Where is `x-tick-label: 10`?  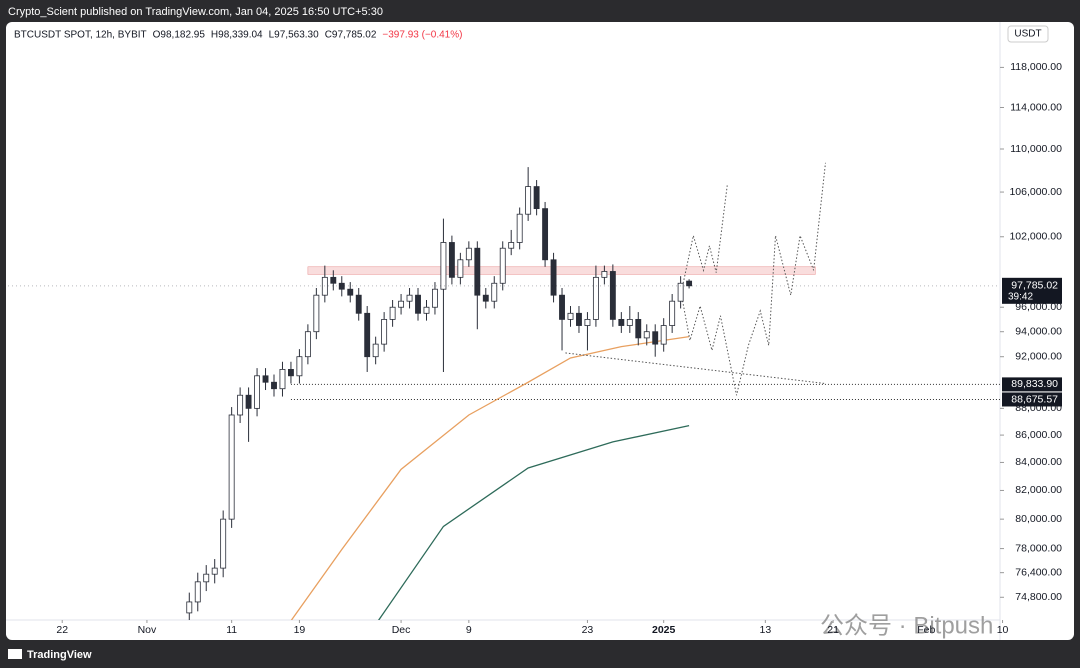 x-tick-label: 10 is located at coordinates (1003, 630).